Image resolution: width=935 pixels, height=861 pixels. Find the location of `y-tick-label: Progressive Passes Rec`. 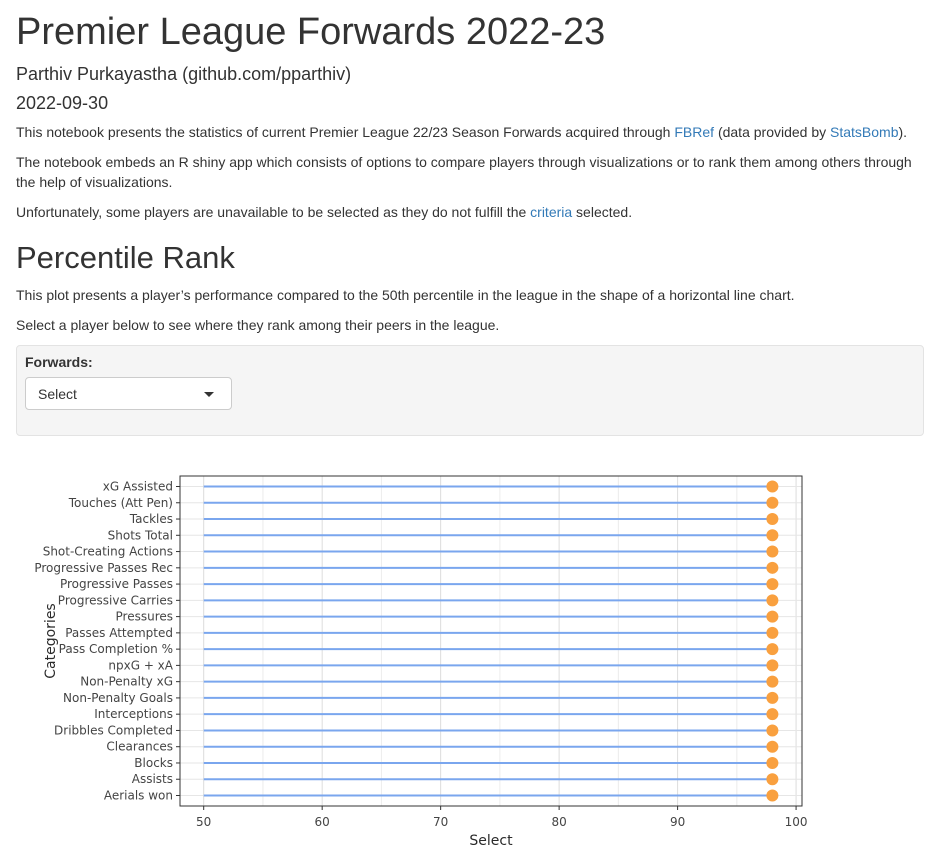

y-tick-label: Progressive Passes Rec is located at coordinates (103, 568).